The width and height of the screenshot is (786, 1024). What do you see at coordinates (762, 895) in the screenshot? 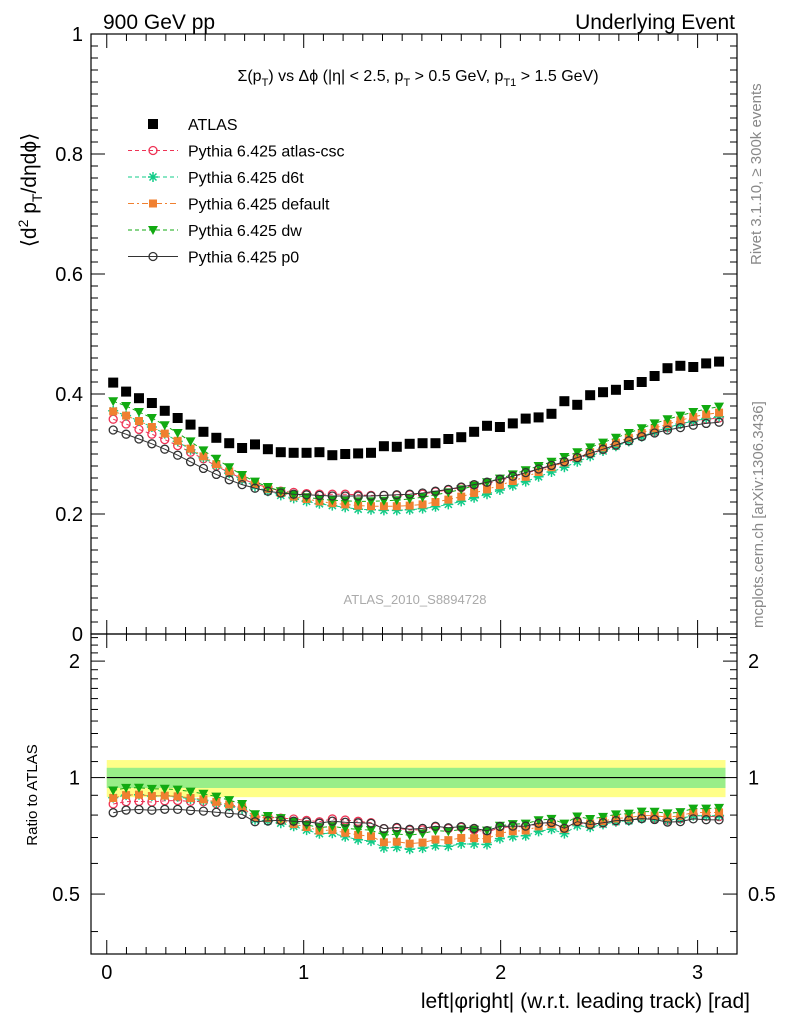
I see `ratio-y-tick-label-right: 0.5` at bounding box center [762, 895].